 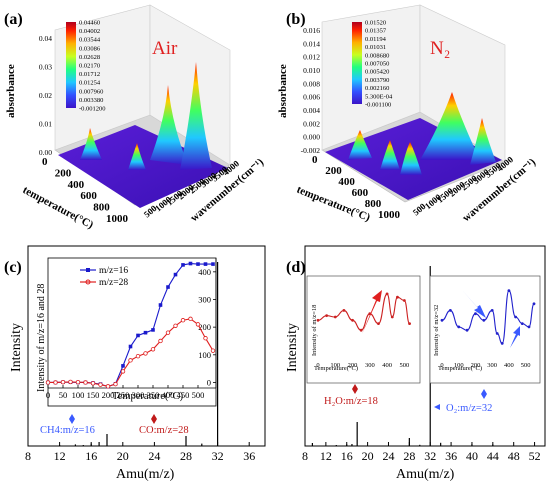 What do you see at coordinates (72, 419) in the screenshot?
I see `arrow-ch4-icon` at bounding box center [72, 419].